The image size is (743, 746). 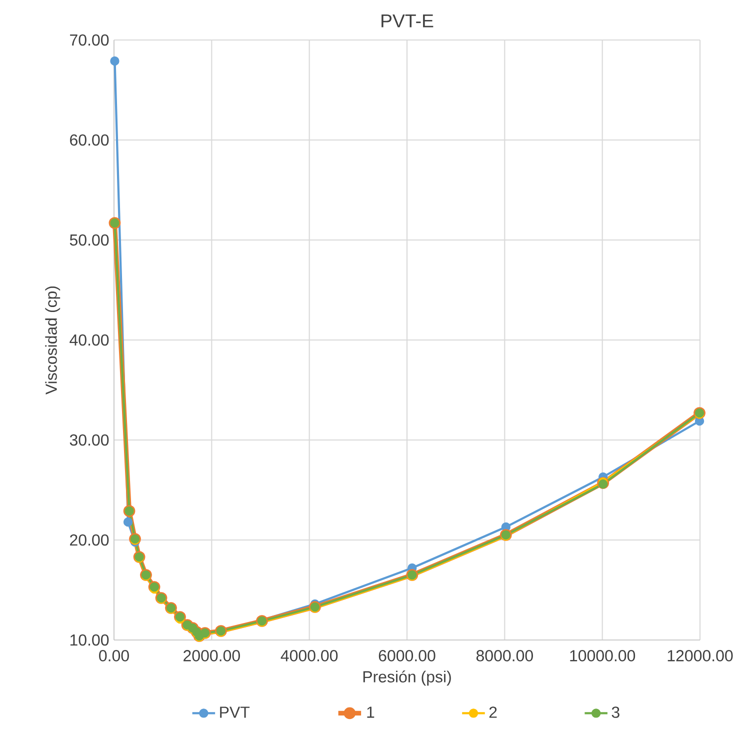 What do you see at coordinates (89, 540) in the screenshot?
I see `y-tick-label: 20.00` at bounding box center [89, 540].